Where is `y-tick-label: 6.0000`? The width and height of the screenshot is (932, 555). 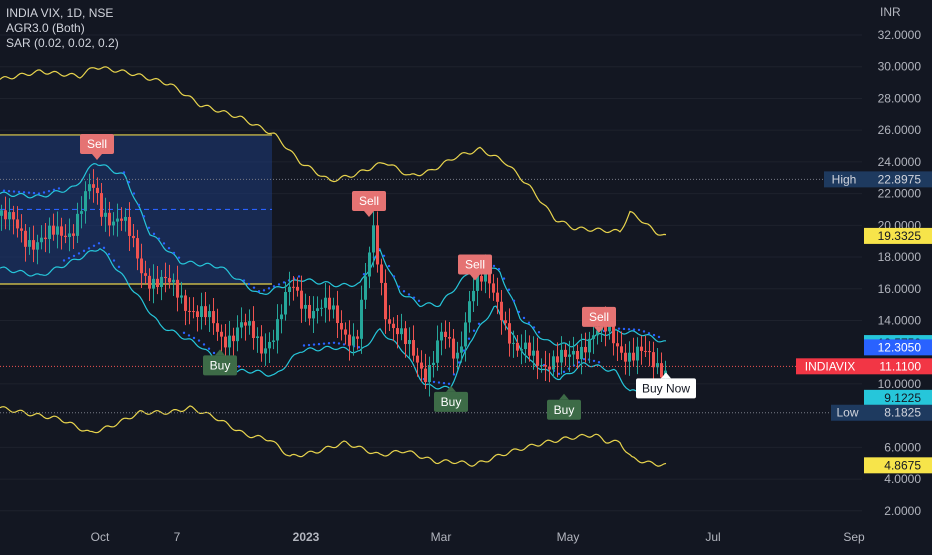
y-tick-label: 6.0000 is located at coordinates (902, 447).